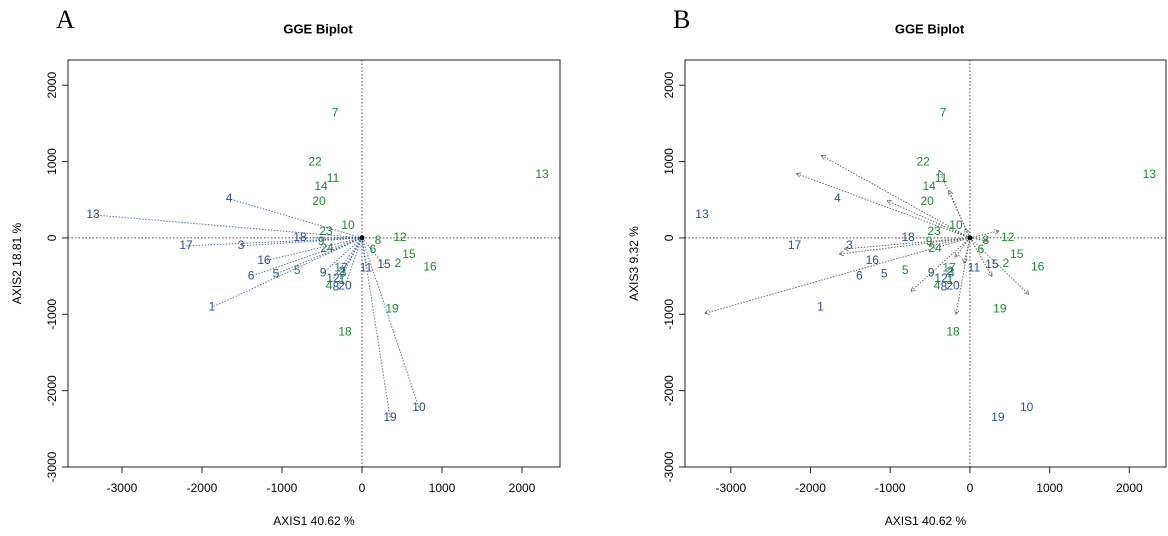  What do you see at coordinates (1049, 488) in the screenshot?
I see `x-tick-label: 1000` at bounding box center [1049, 488].